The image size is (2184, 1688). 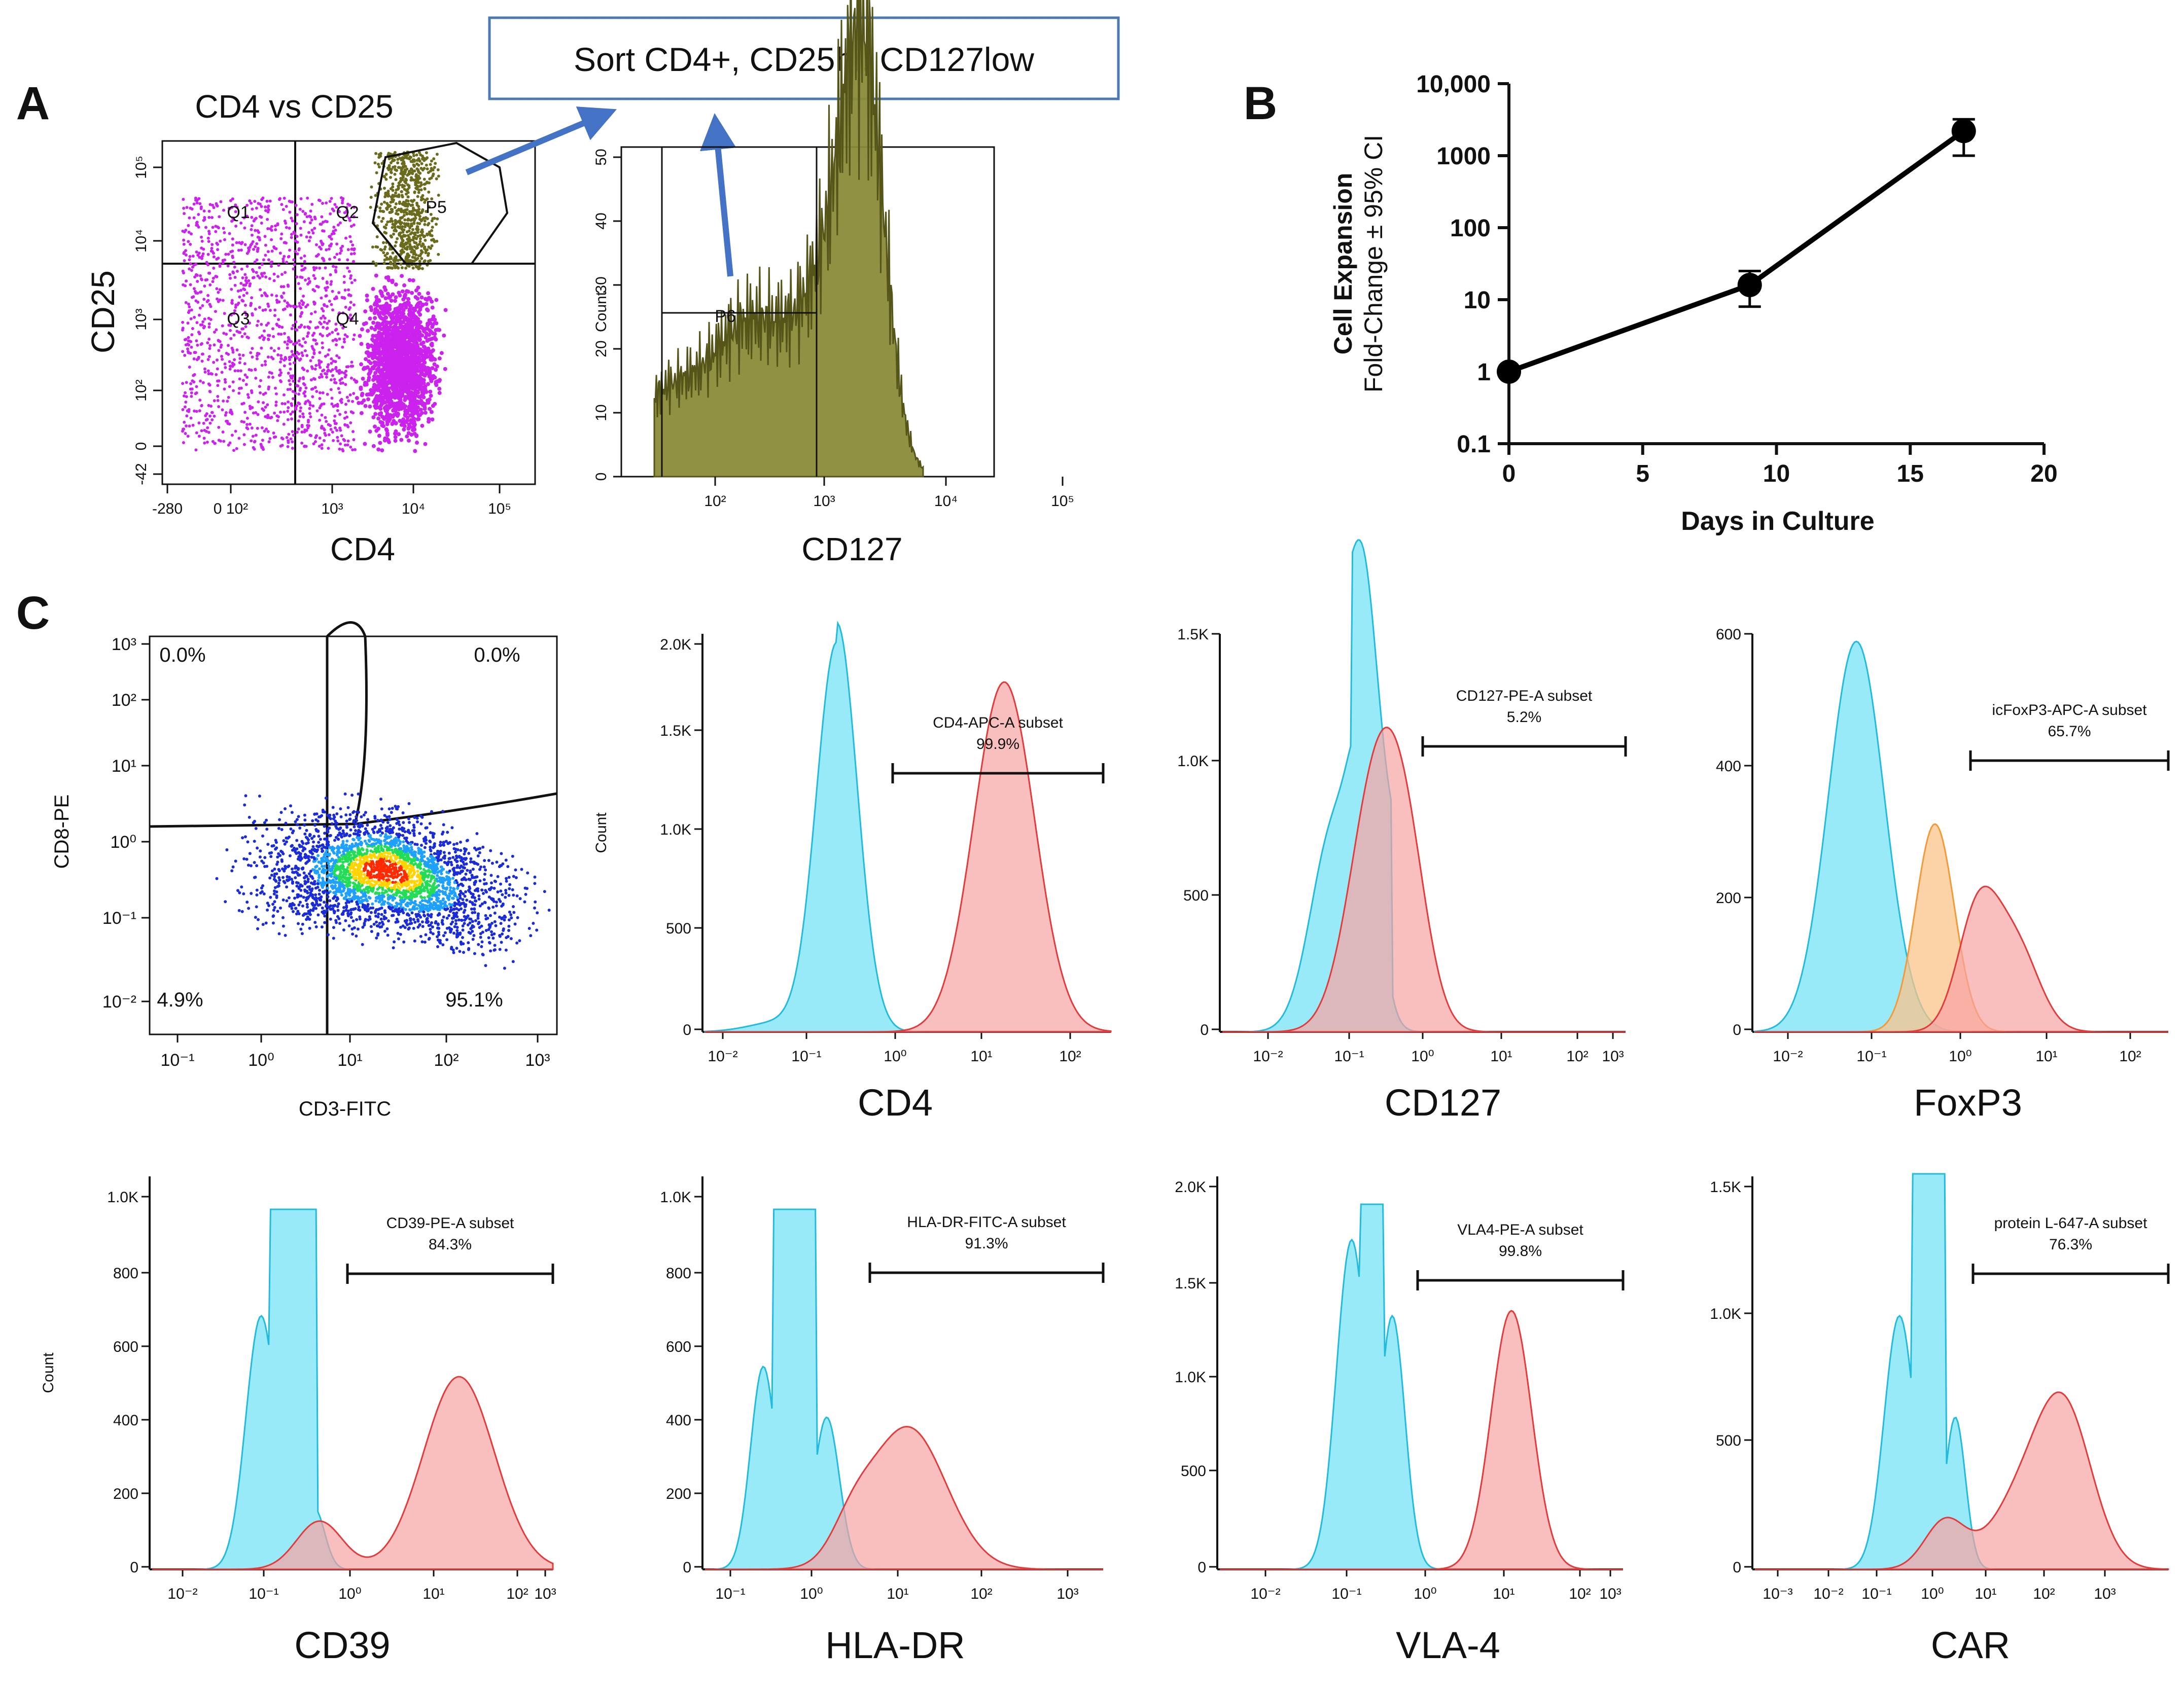 What do you see at coordinates (1964, 131) in the screenshot?
I see `b-data-point` at bounding box center [1964, 131].